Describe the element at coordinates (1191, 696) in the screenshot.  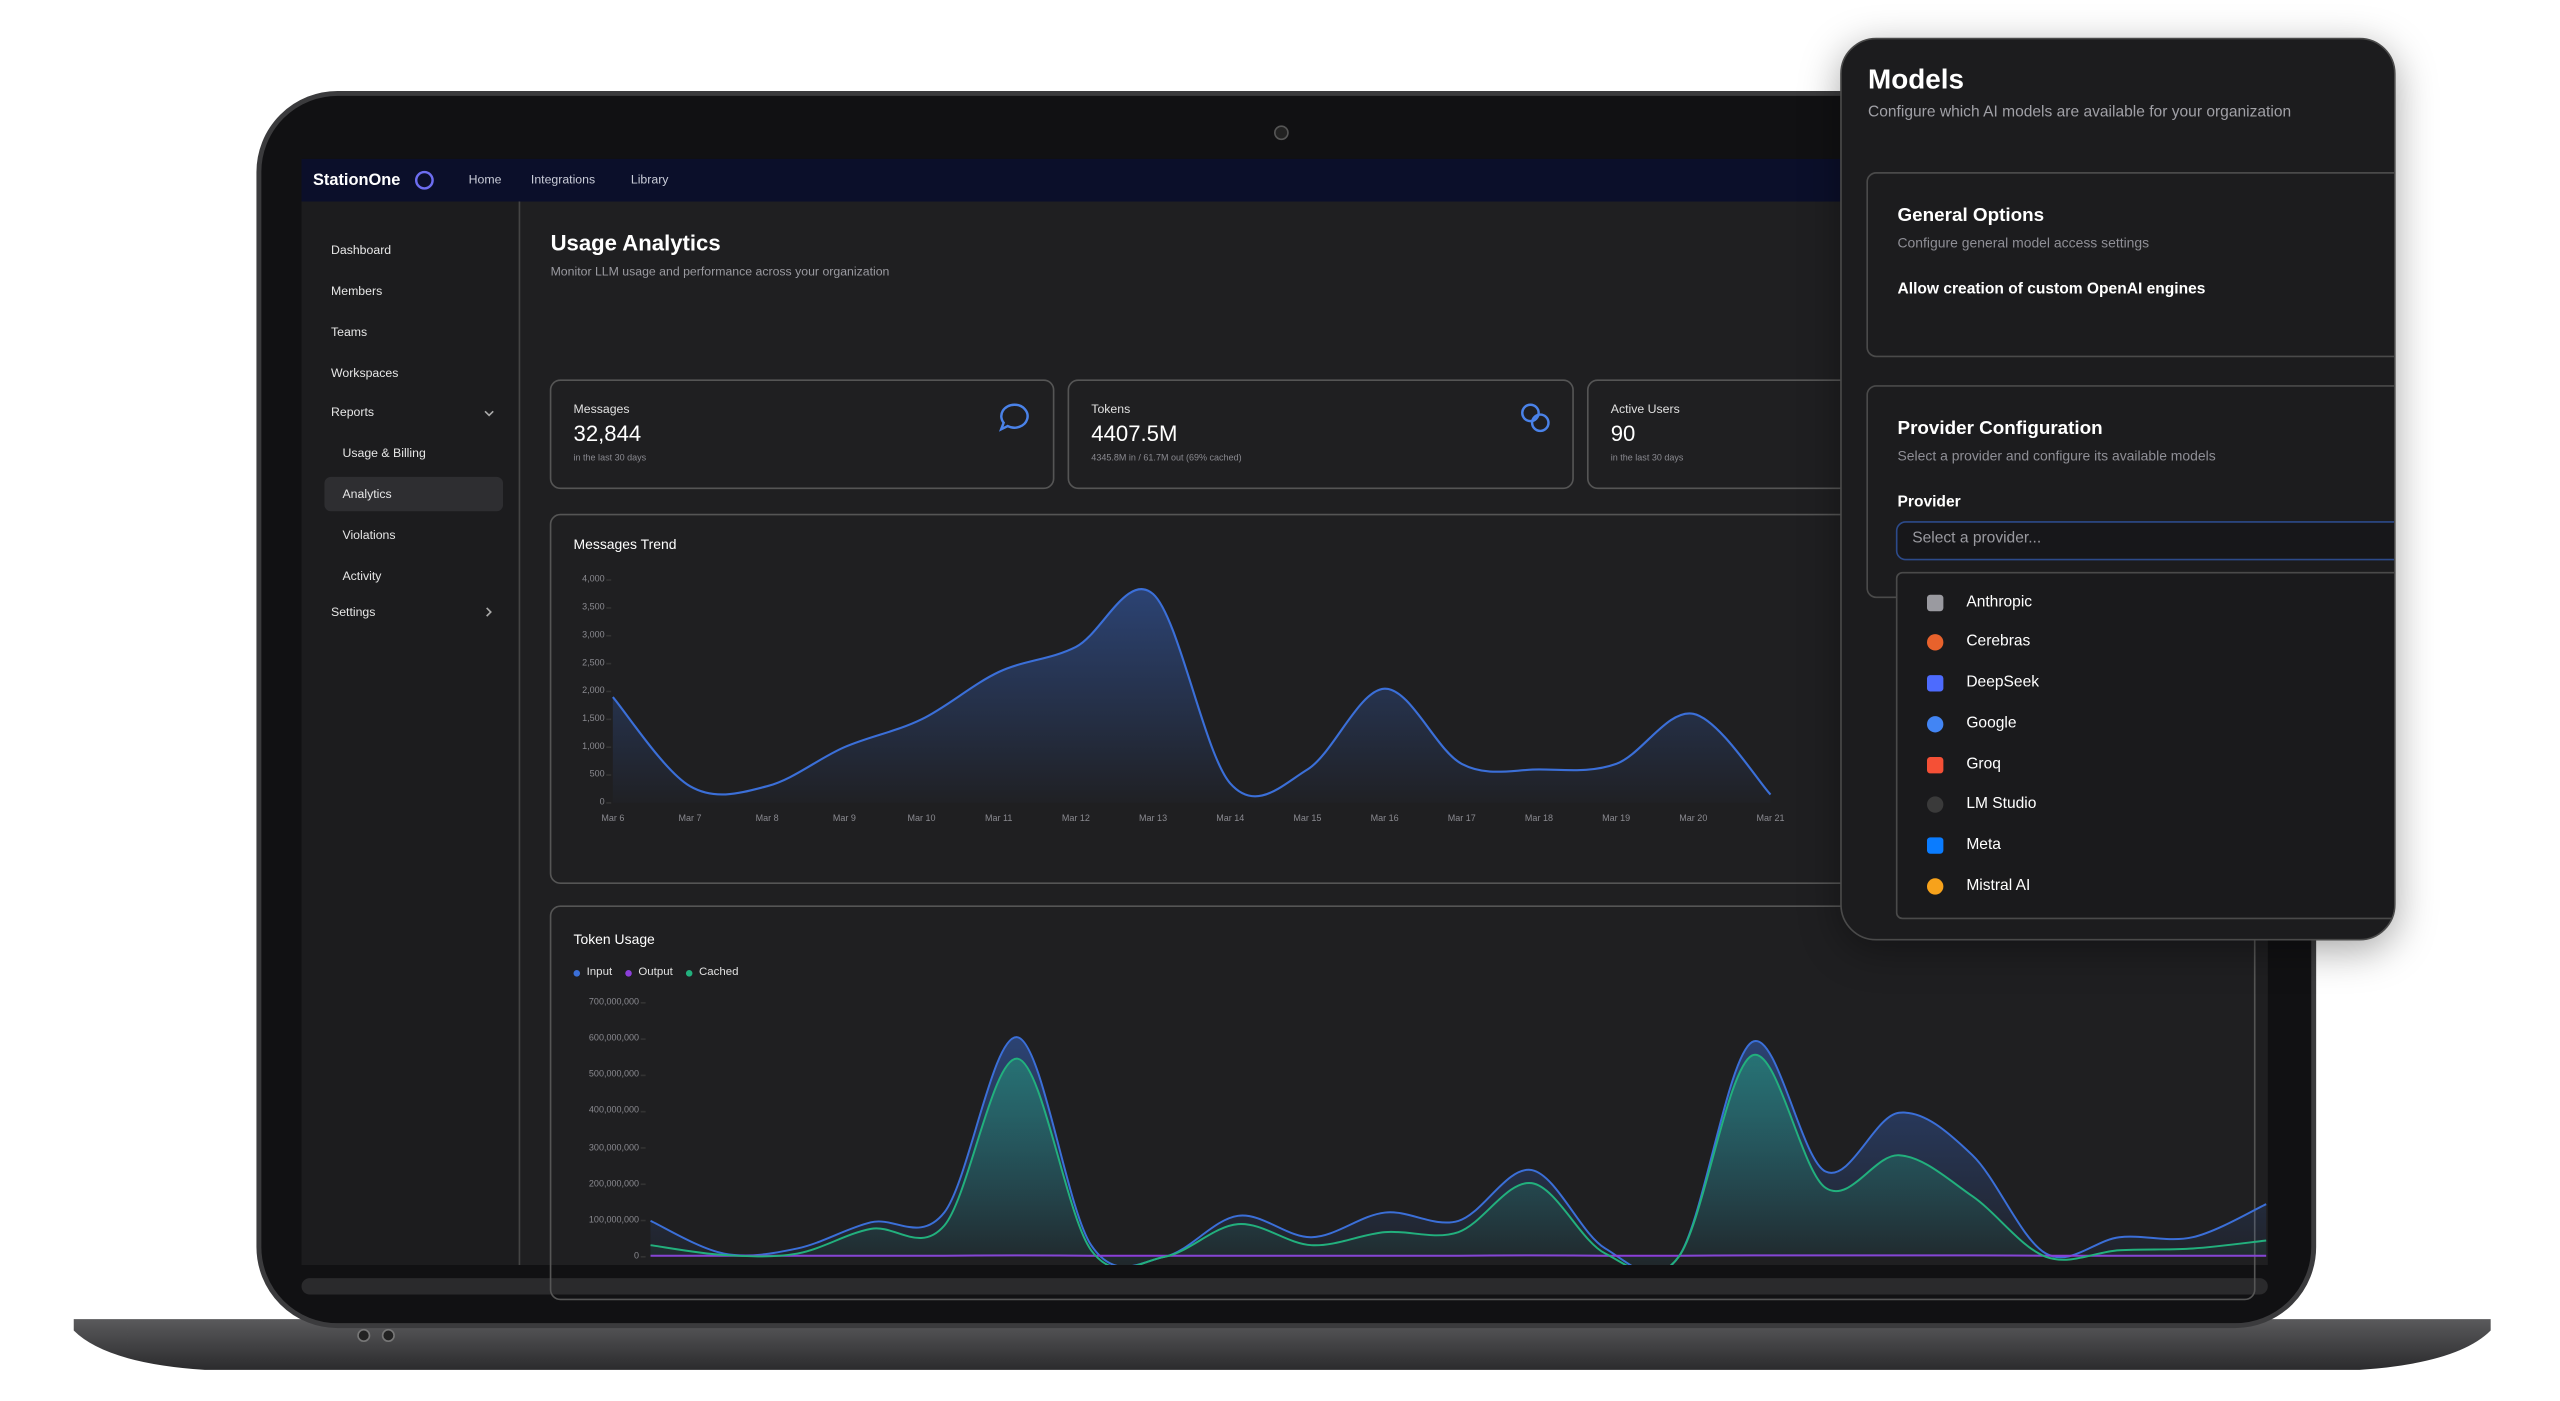
I see `trend-area` at that location.